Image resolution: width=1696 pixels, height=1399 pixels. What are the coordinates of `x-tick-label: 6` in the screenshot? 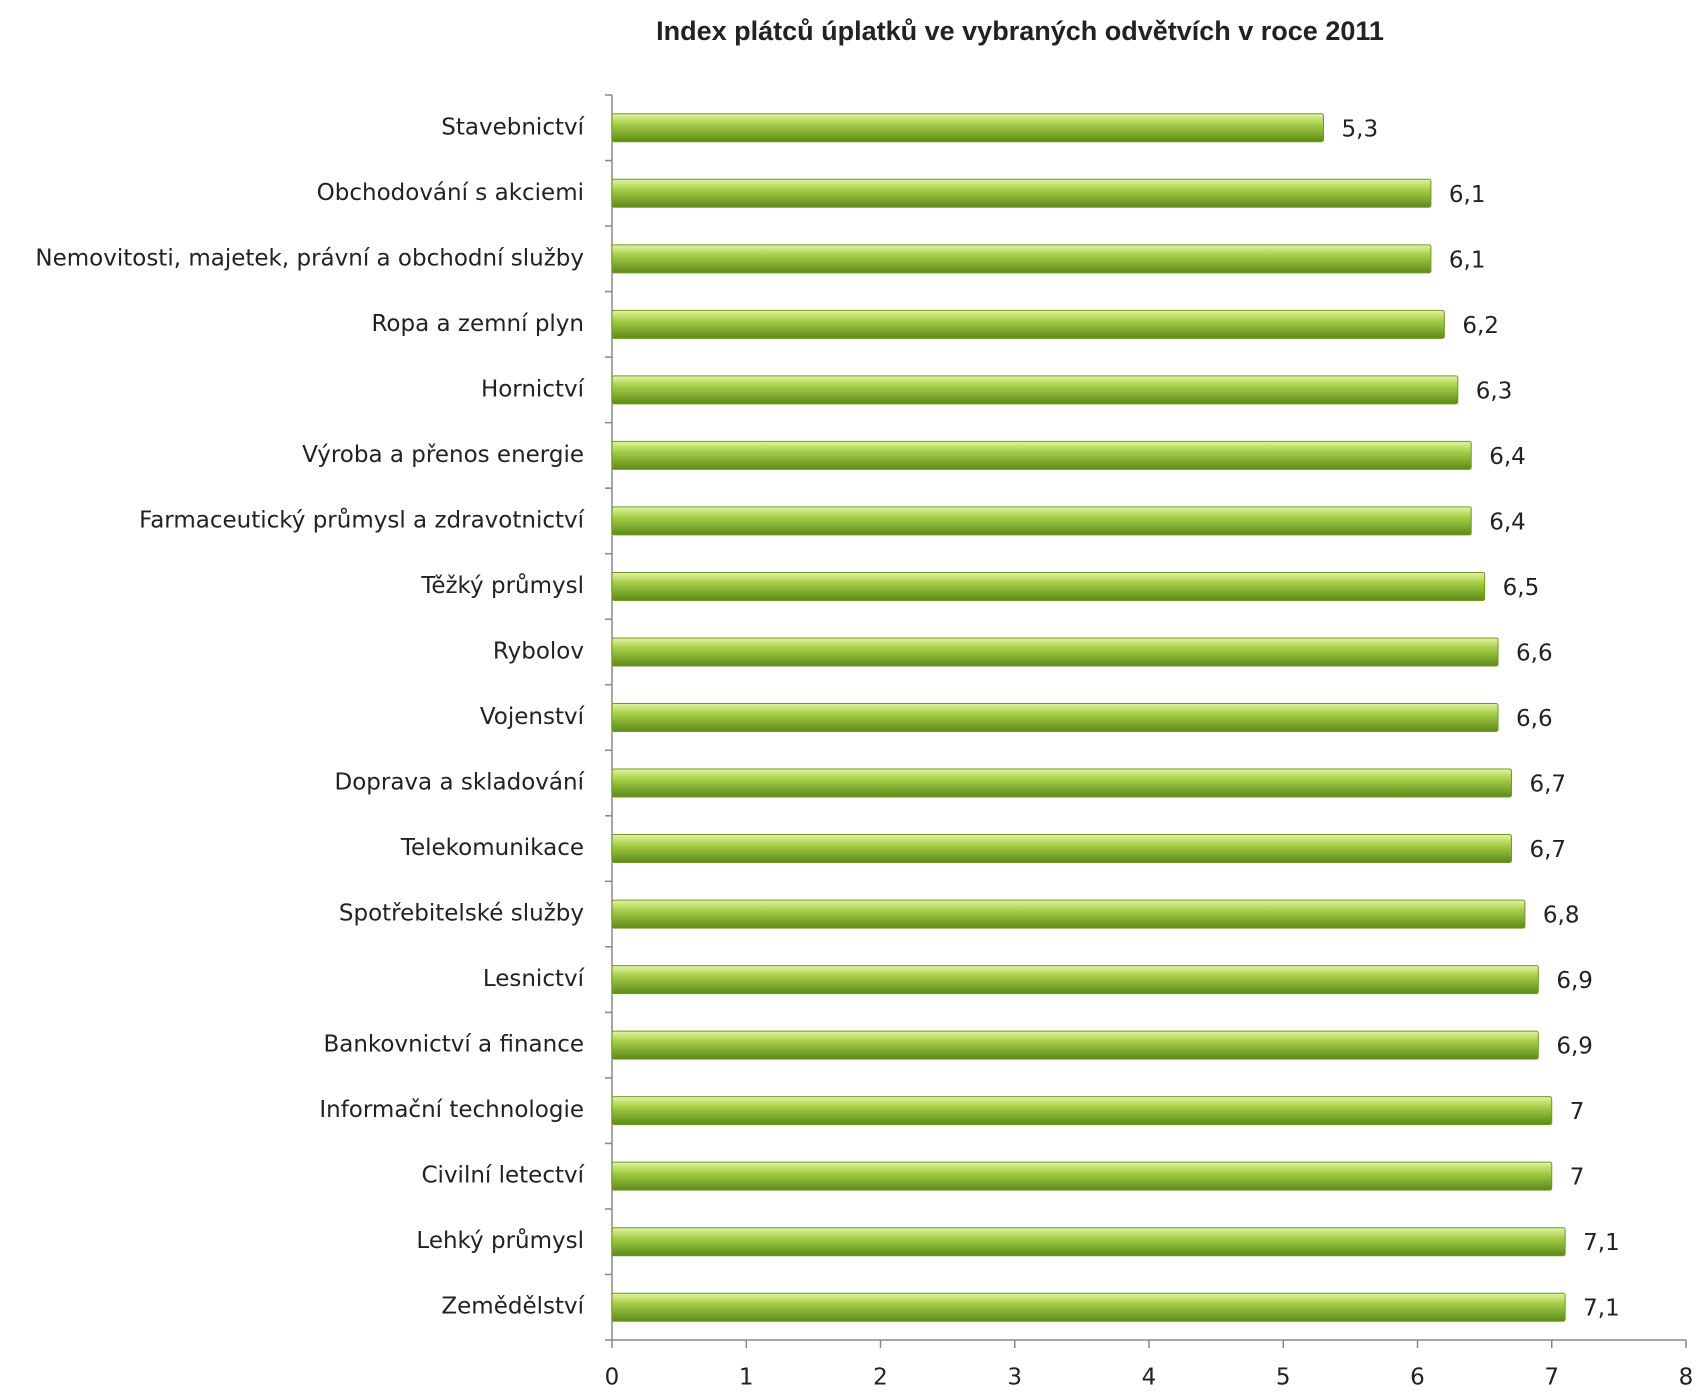 It's located at (1417, 1378).